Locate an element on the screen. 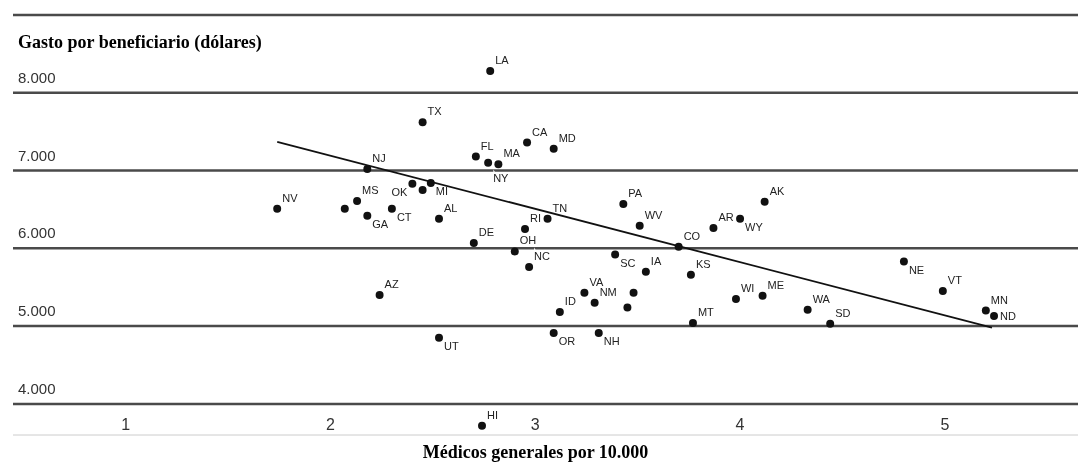  annotation: AR is located at coordinates (726, 217).